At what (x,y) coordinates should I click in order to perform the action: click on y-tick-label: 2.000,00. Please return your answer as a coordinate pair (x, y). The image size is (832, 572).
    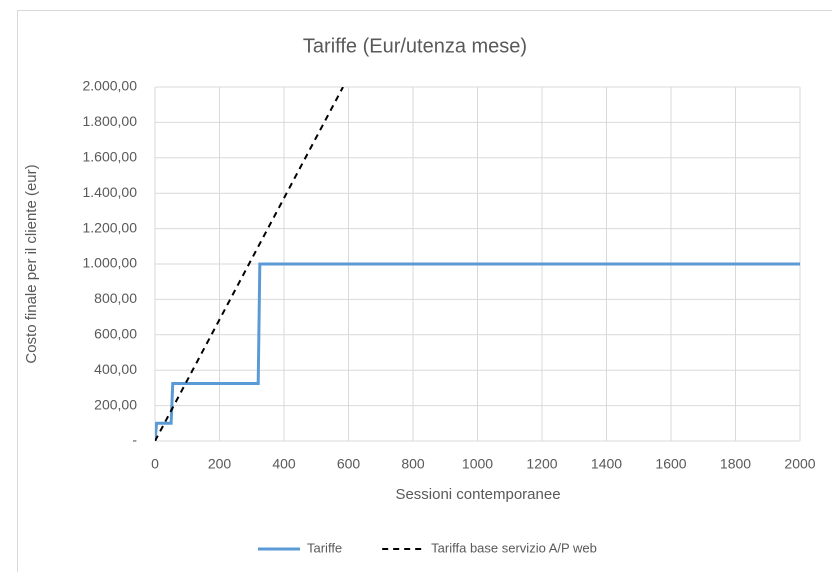
    Looking at the image, I should click on (110, 86).